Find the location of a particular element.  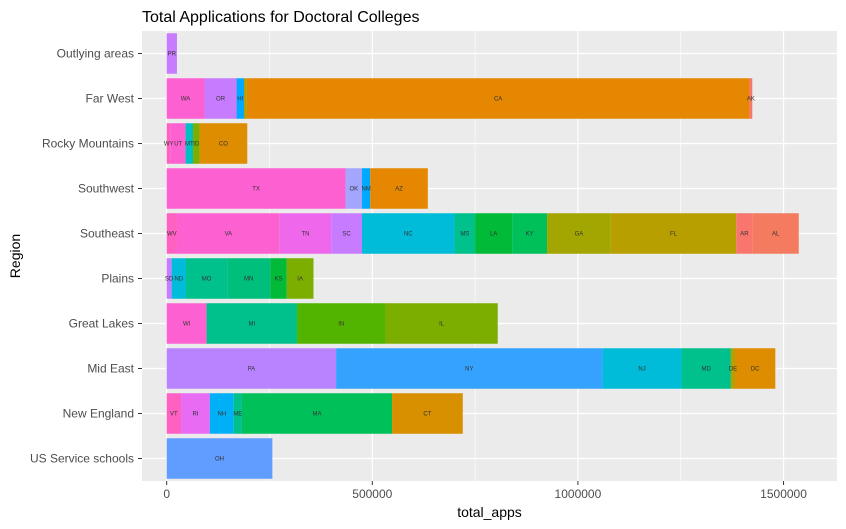

segment-label: KY is located at coordinates (530, 235).